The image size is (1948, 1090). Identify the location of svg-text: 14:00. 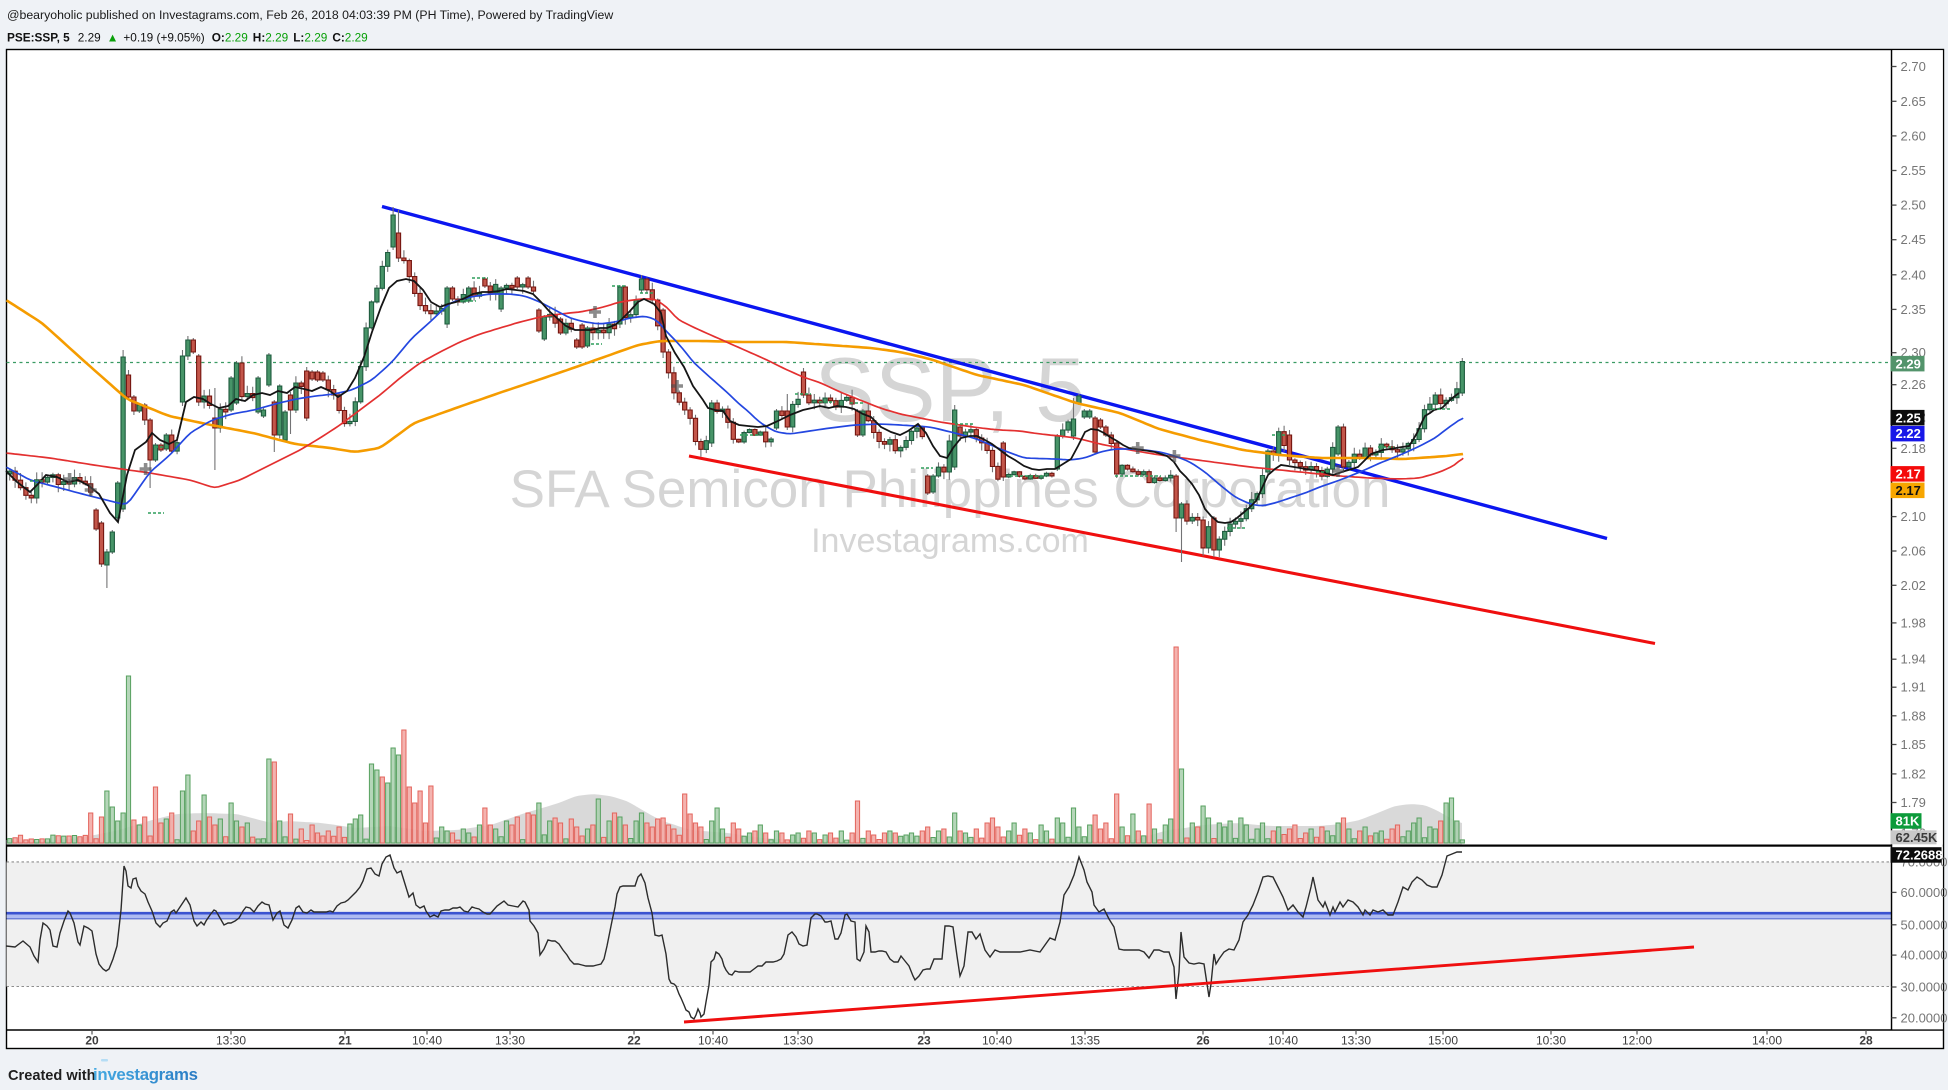
(1767, 1041).